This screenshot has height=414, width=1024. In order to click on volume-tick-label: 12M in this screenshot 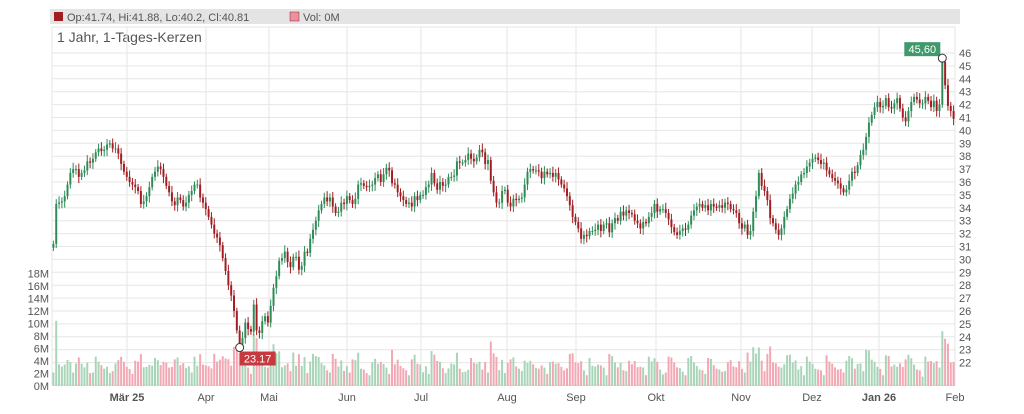, I will do `click(38, 312)`.